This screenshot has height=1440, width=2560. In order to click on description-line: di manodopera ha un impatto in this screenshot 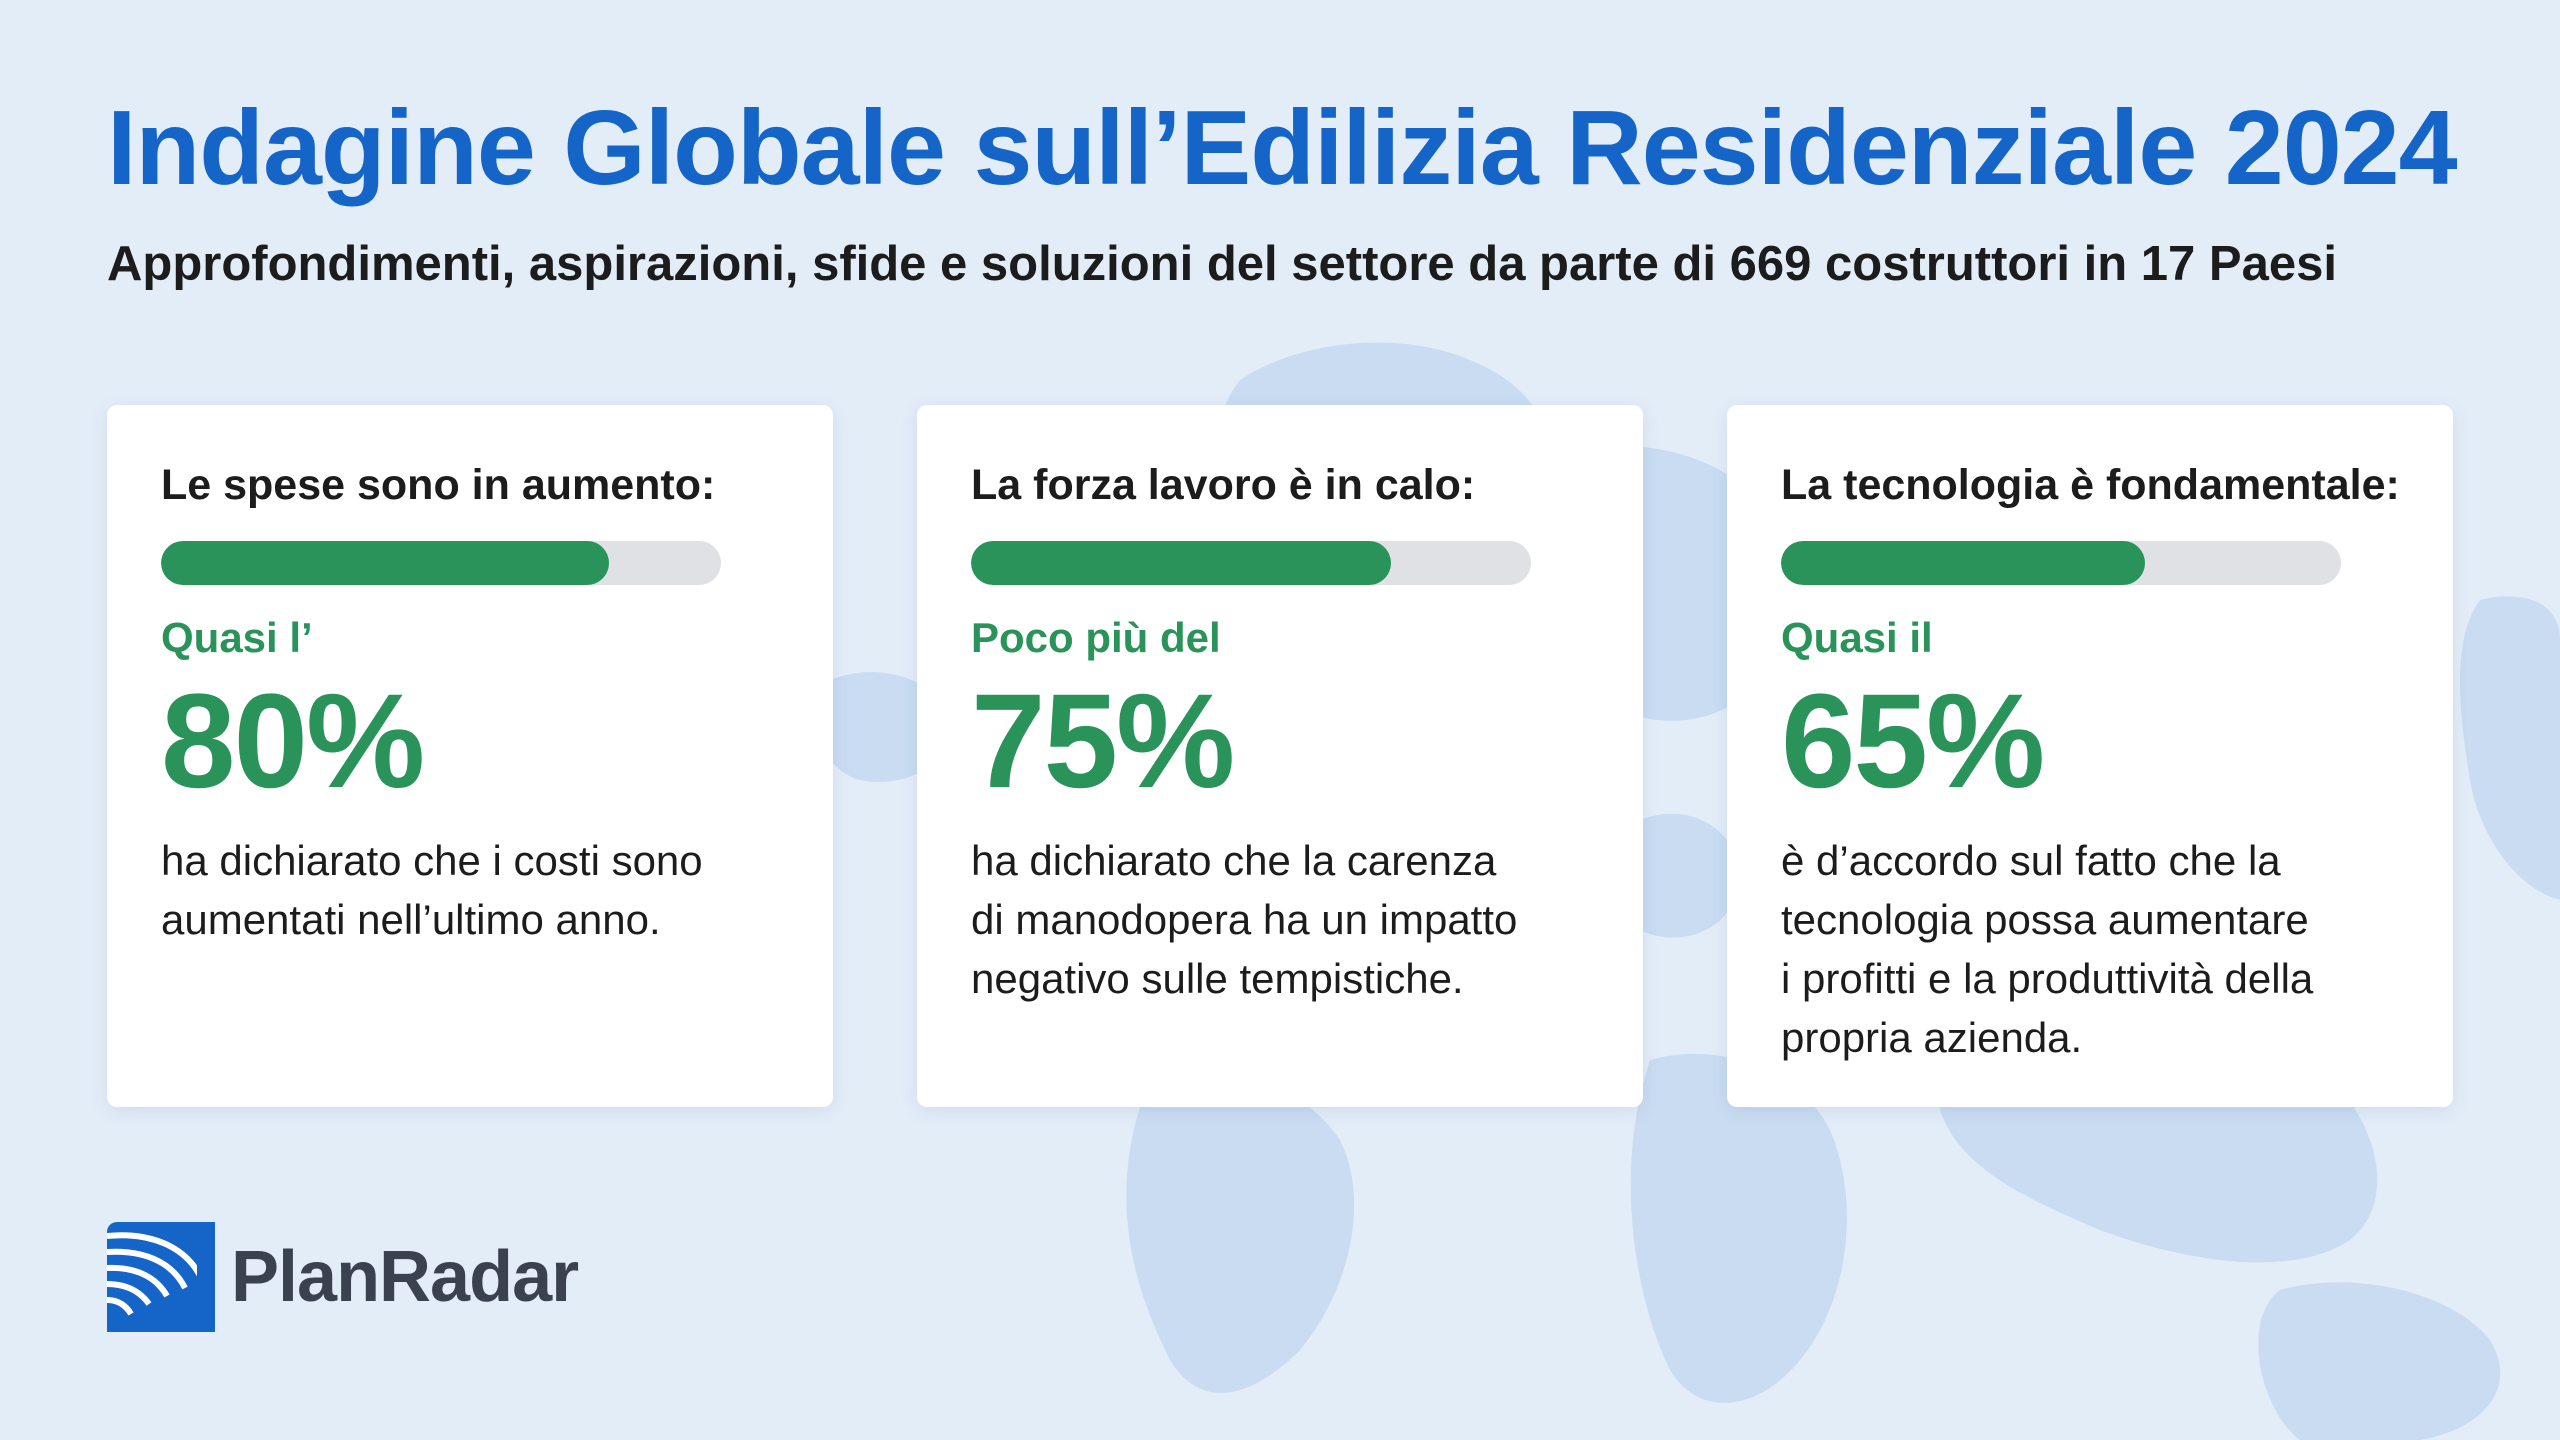, I will do `click(1244, 919)`.